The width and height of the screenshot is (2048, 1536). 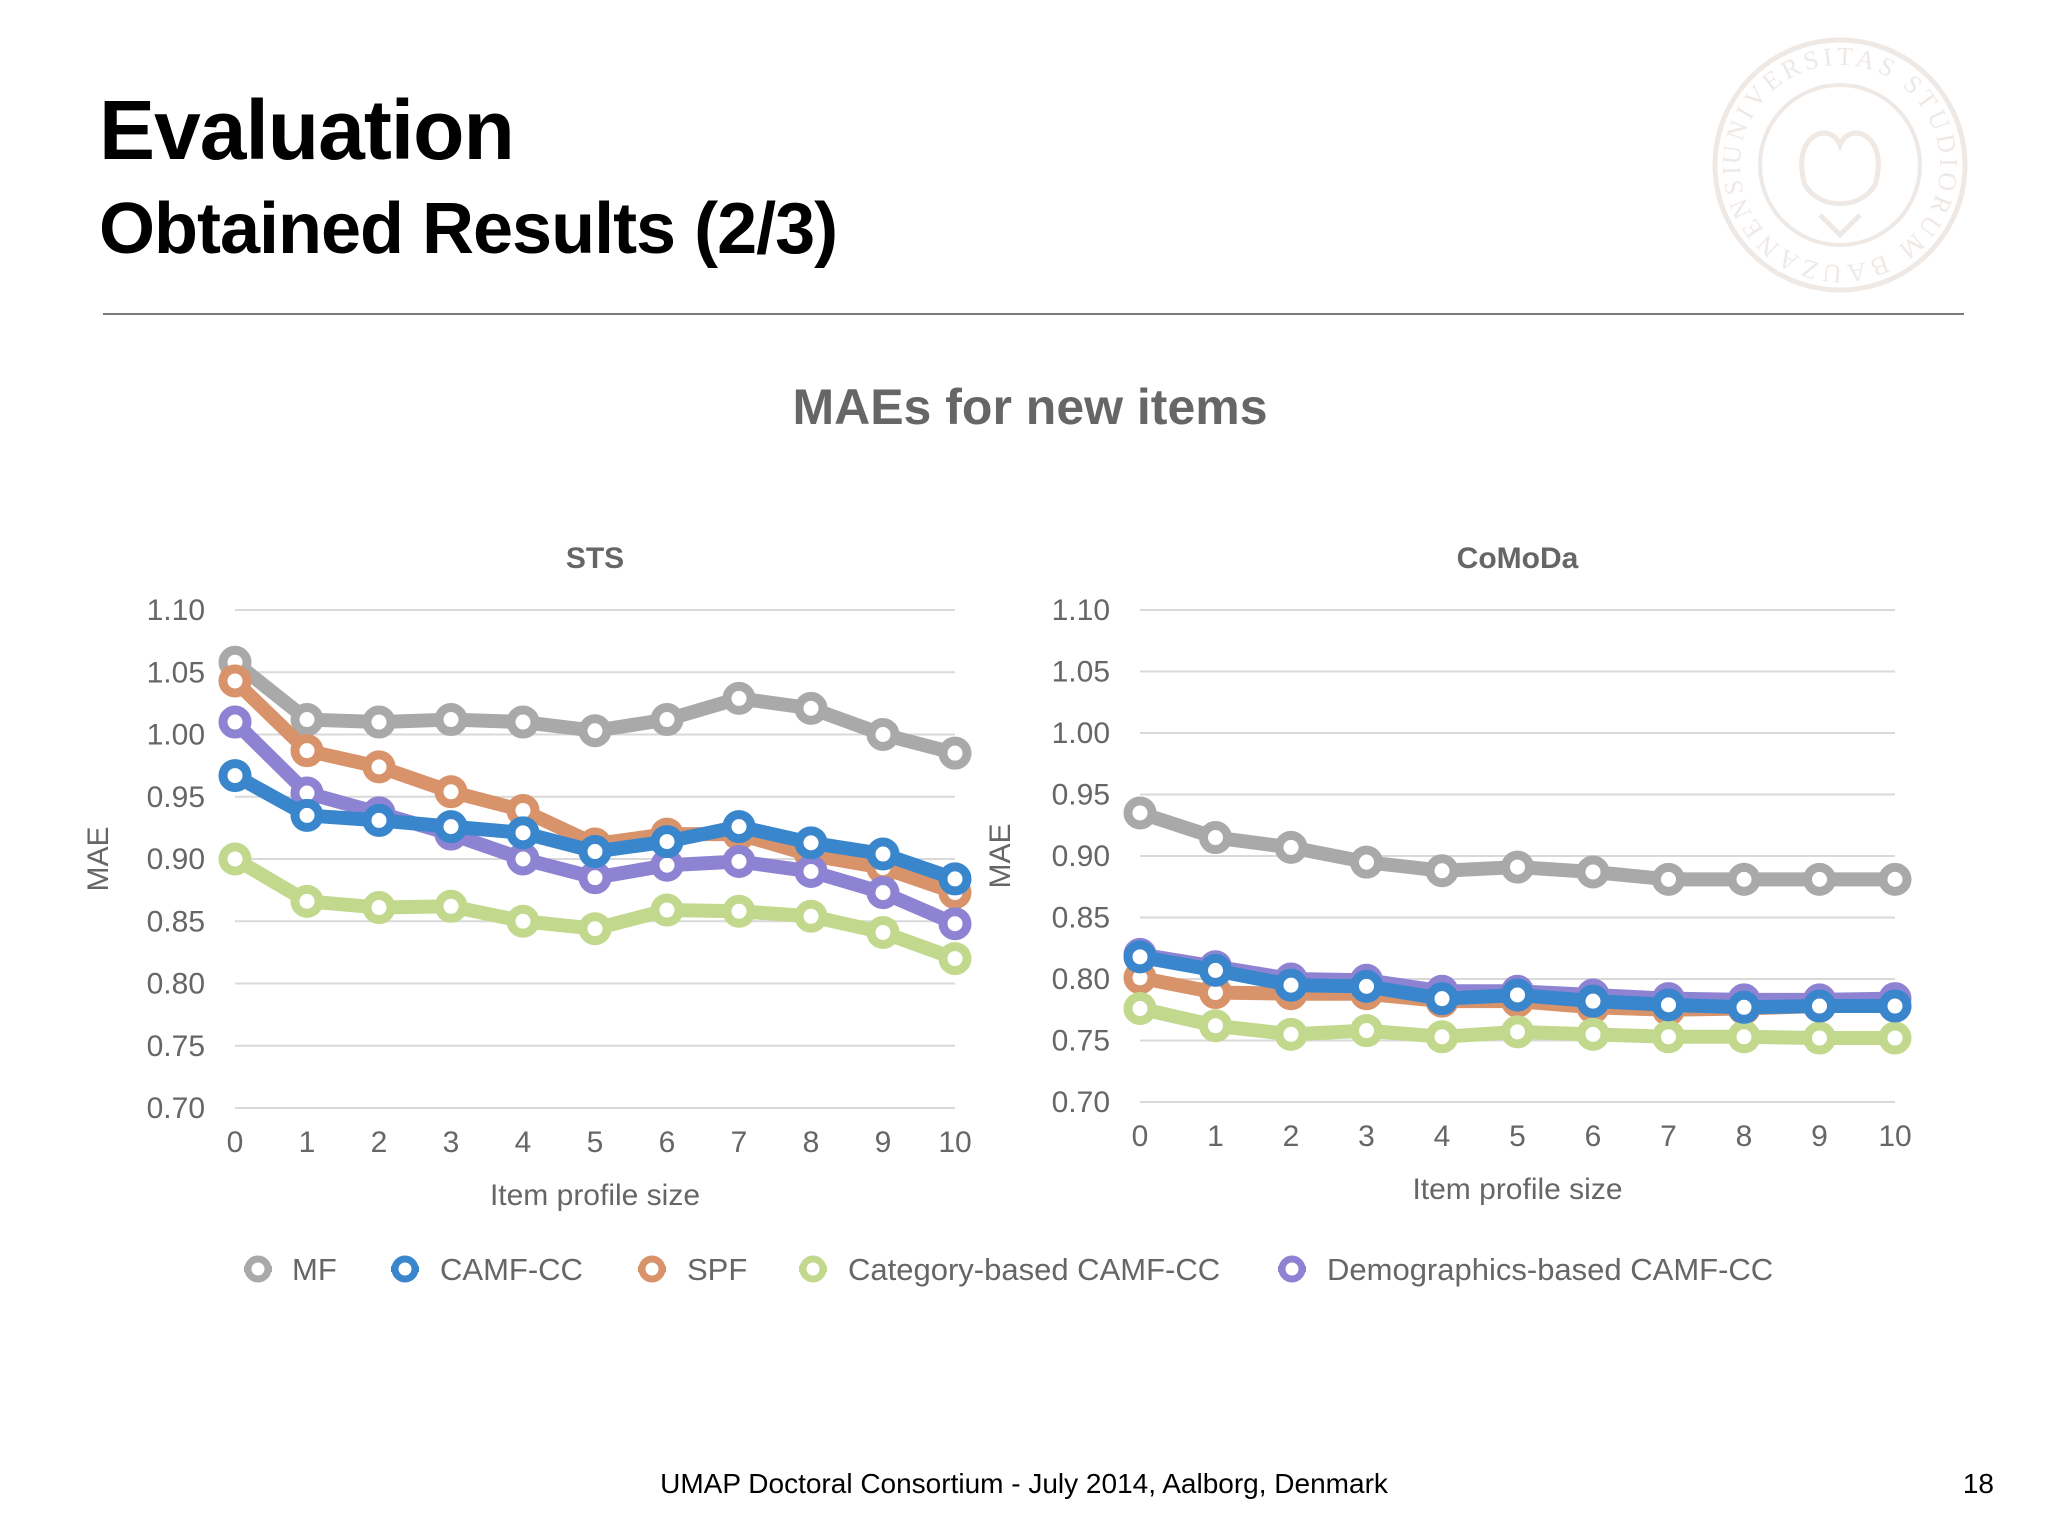 I want to click on y-tick-label: 0.80, so click(x=1081, y=979).